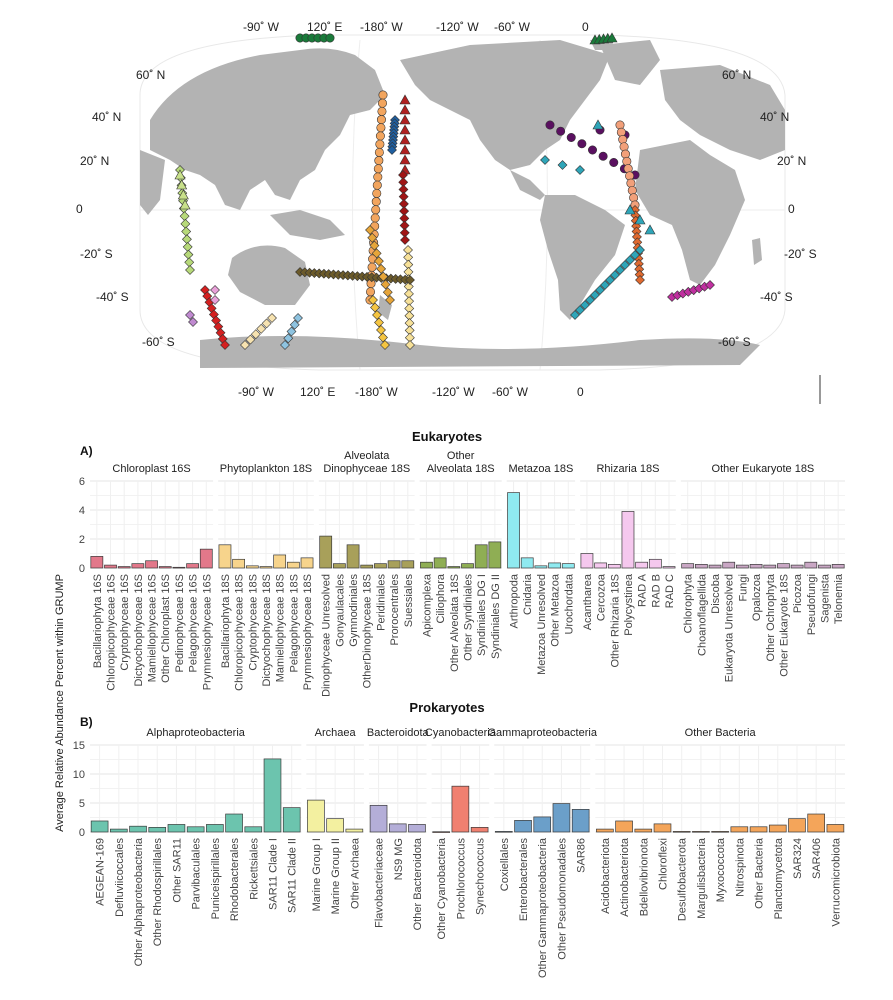 The image size is (893, 1000). Describe the element at coordinates (158, 892) in the screenshot. I see `x-tick-label: Other Rhodospirillales` at that location.